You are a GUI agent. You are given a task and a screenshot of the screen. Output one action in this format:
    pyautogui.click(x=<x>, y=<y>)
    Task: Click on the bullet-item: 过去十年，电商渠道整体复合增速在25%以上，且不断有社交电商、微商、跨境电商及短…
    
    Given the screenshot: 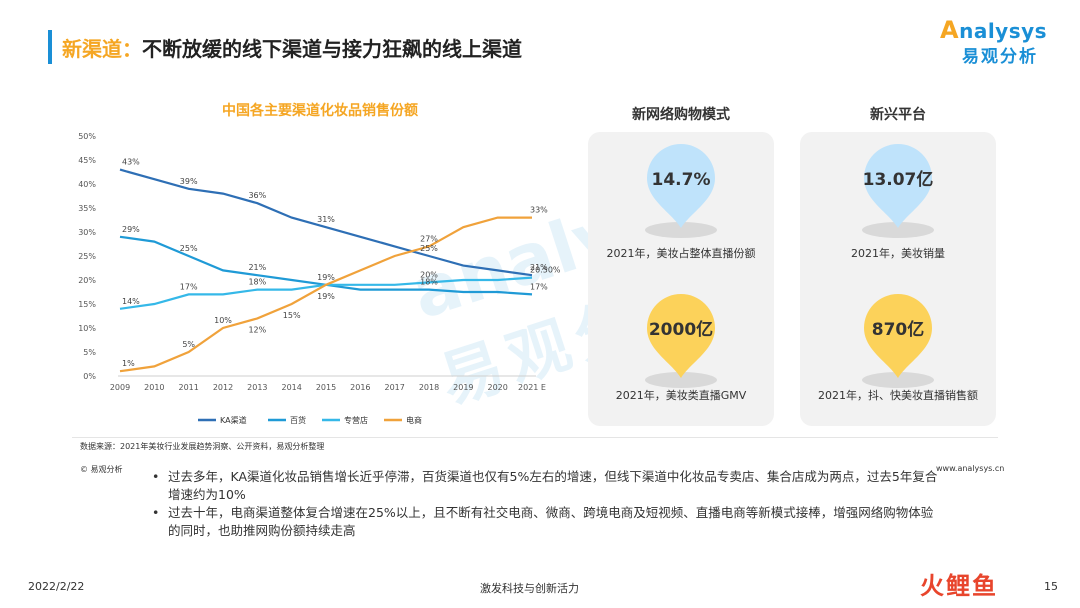 What is the action you would take?
    pyautogui.click(x=545, y=522)
    